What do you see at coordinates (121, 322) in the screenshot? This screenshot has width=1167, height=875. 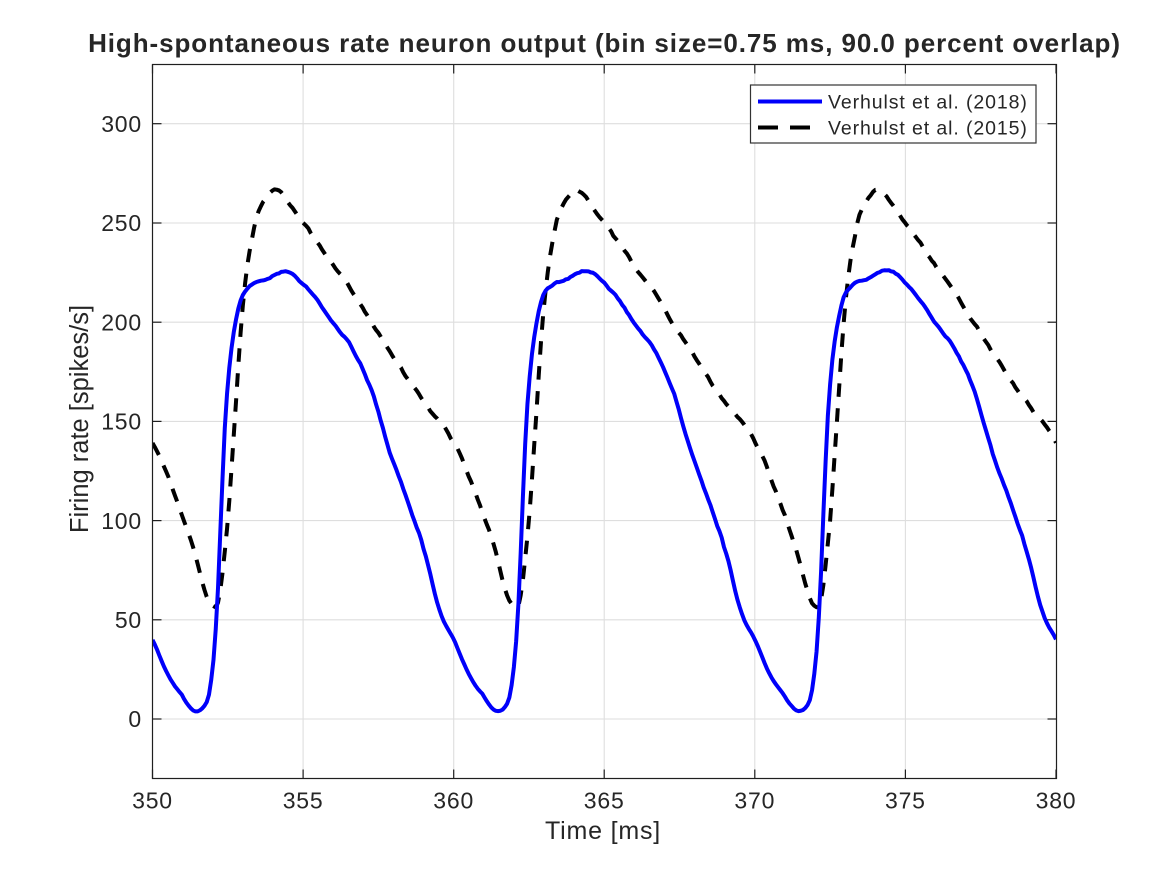 I see `svg-text: 200` at bounding box center [121, 322].